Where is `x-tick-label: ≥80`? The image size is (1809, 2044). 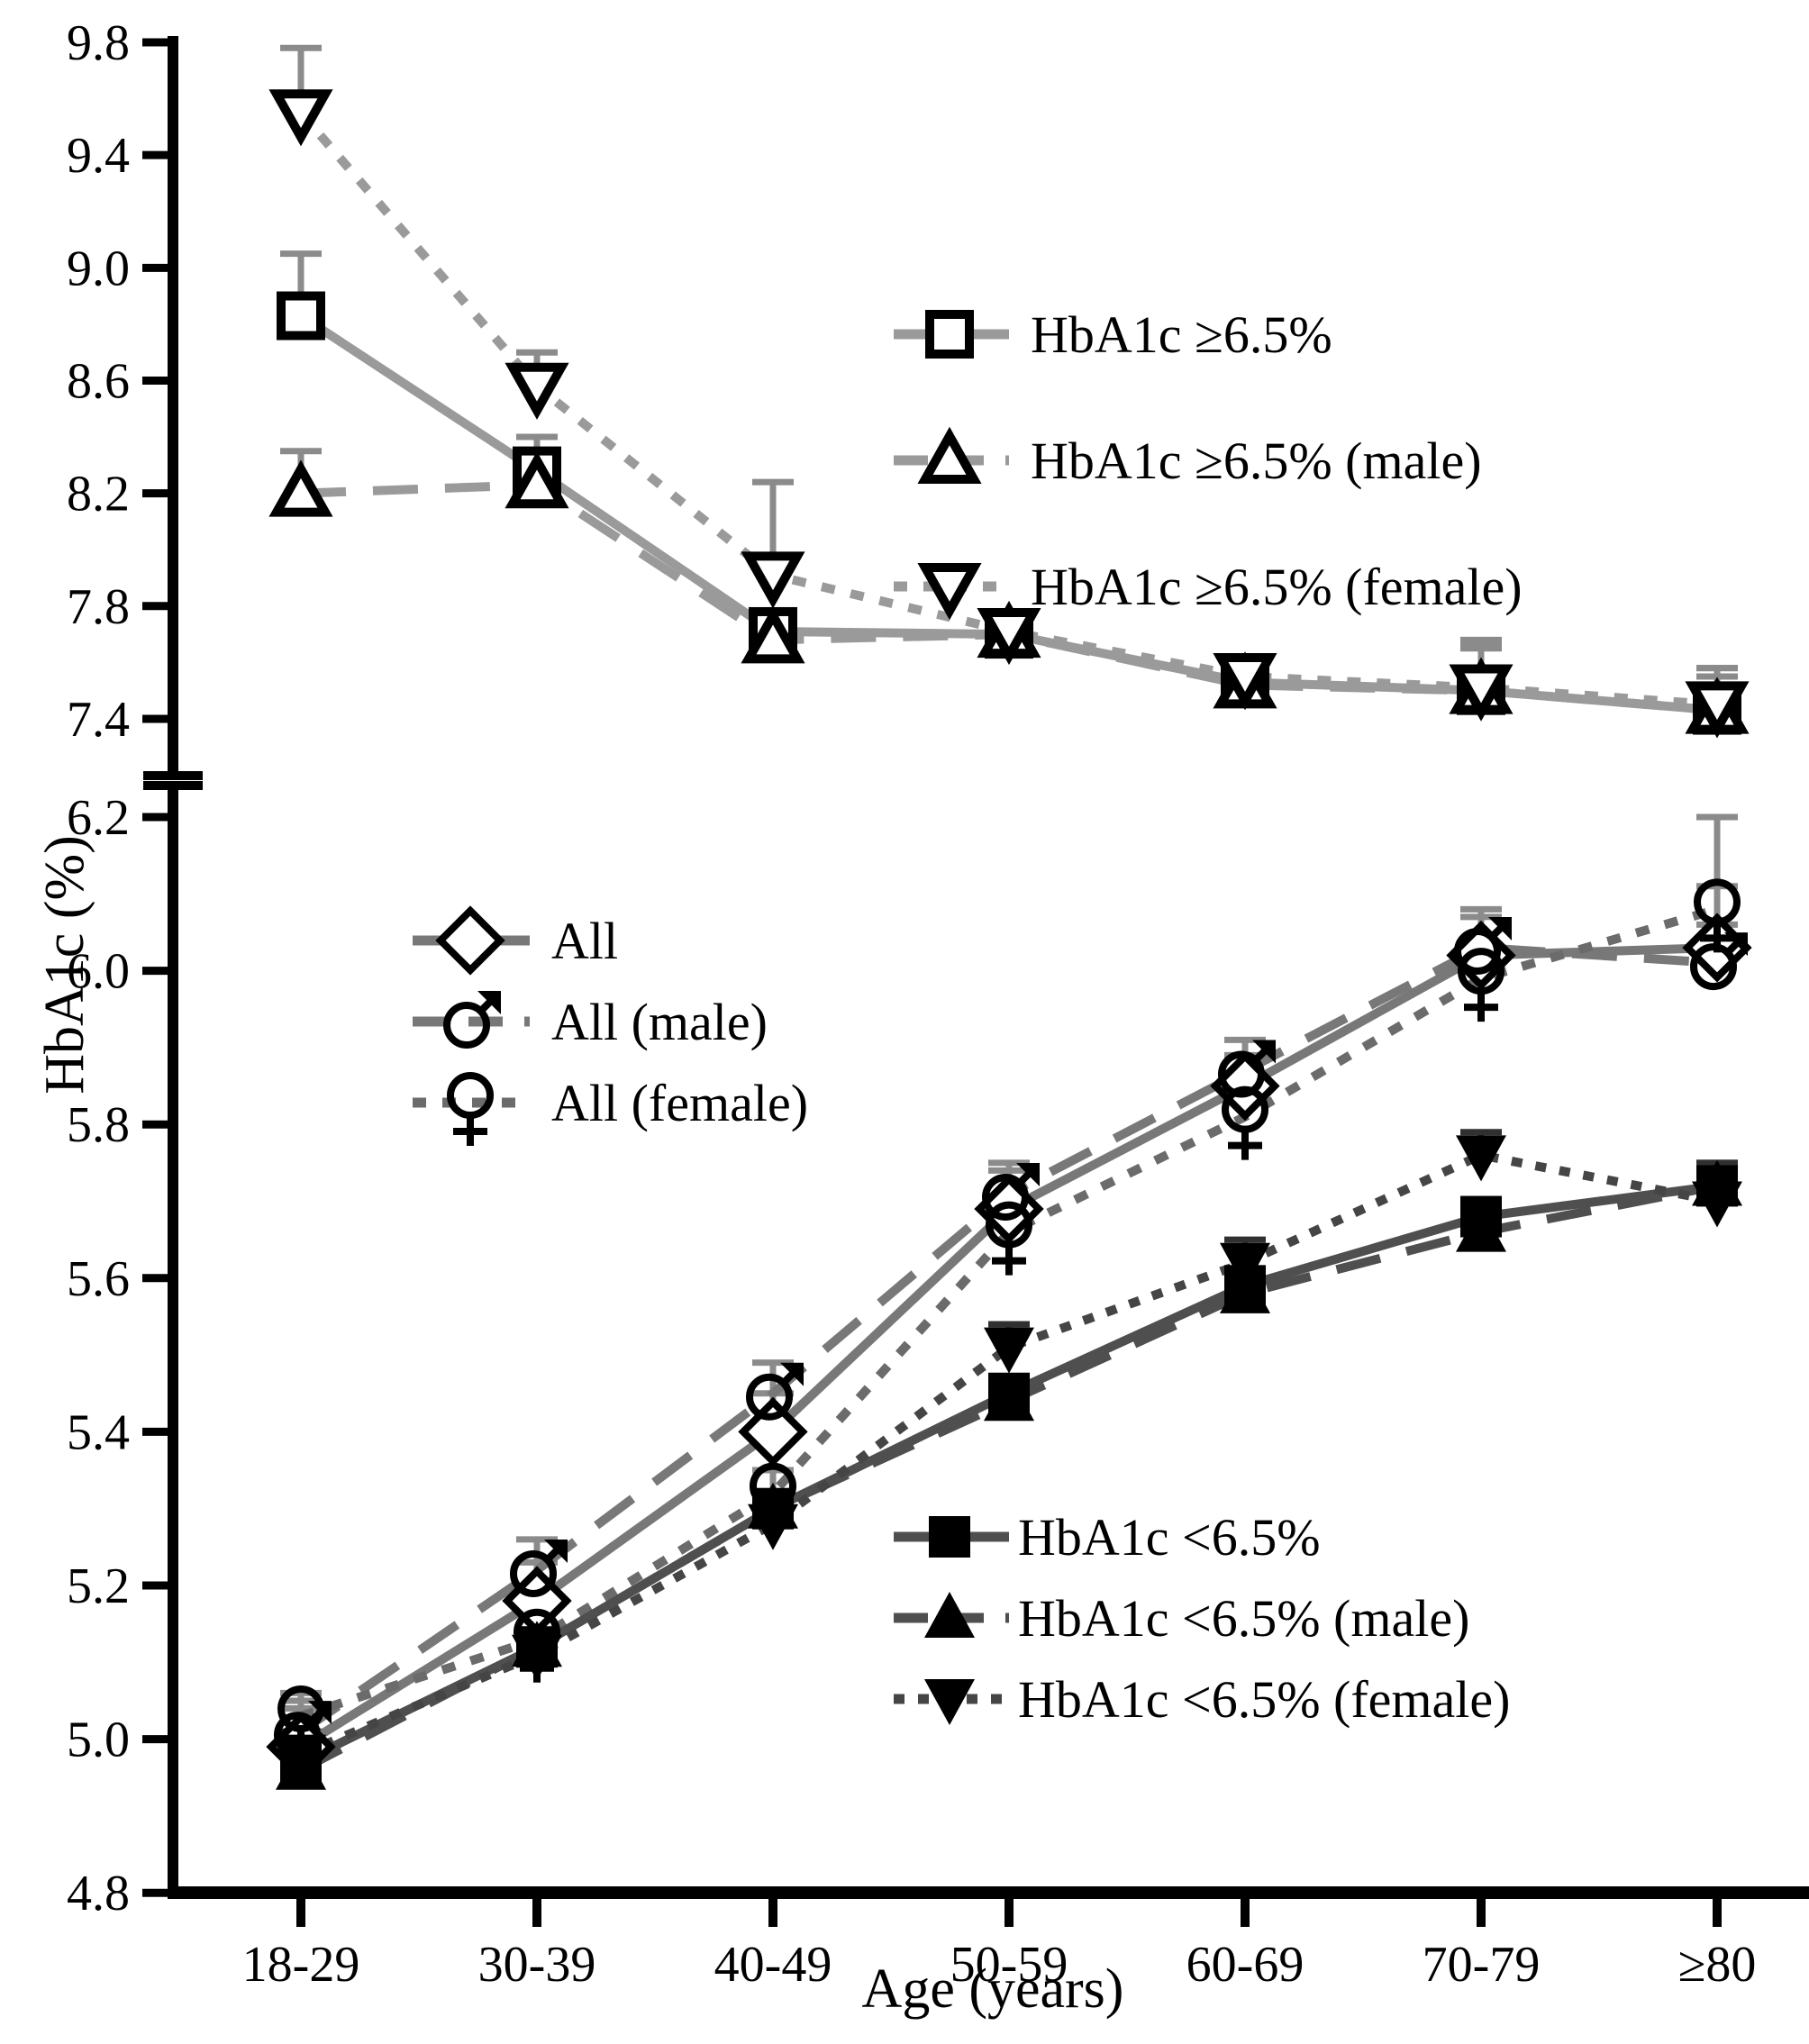
x-tick-label: ≥80 is located at coordinates (1717, 1965).